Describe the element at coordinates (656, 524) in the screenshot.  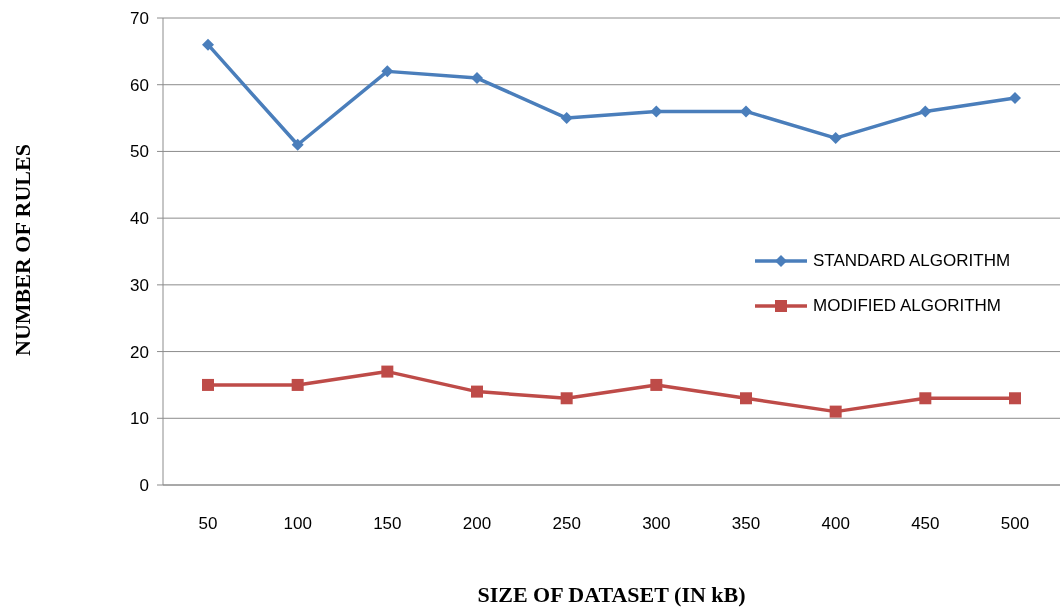
I see `x-tick-label: 300` at that location.